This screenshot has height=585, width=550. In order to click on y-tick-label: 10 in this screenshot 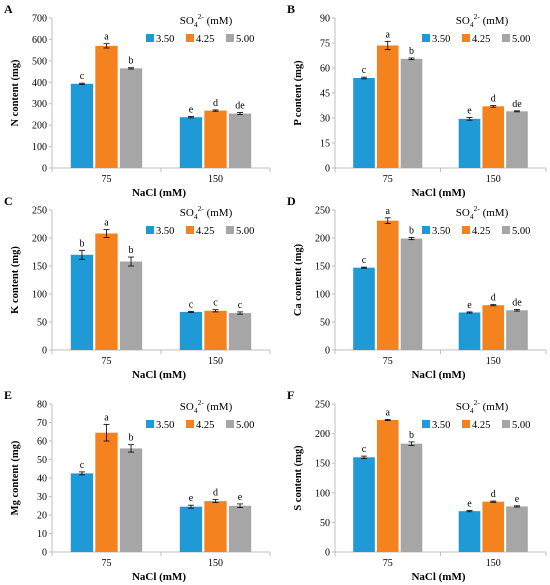, I will do `click(42, 534)`.